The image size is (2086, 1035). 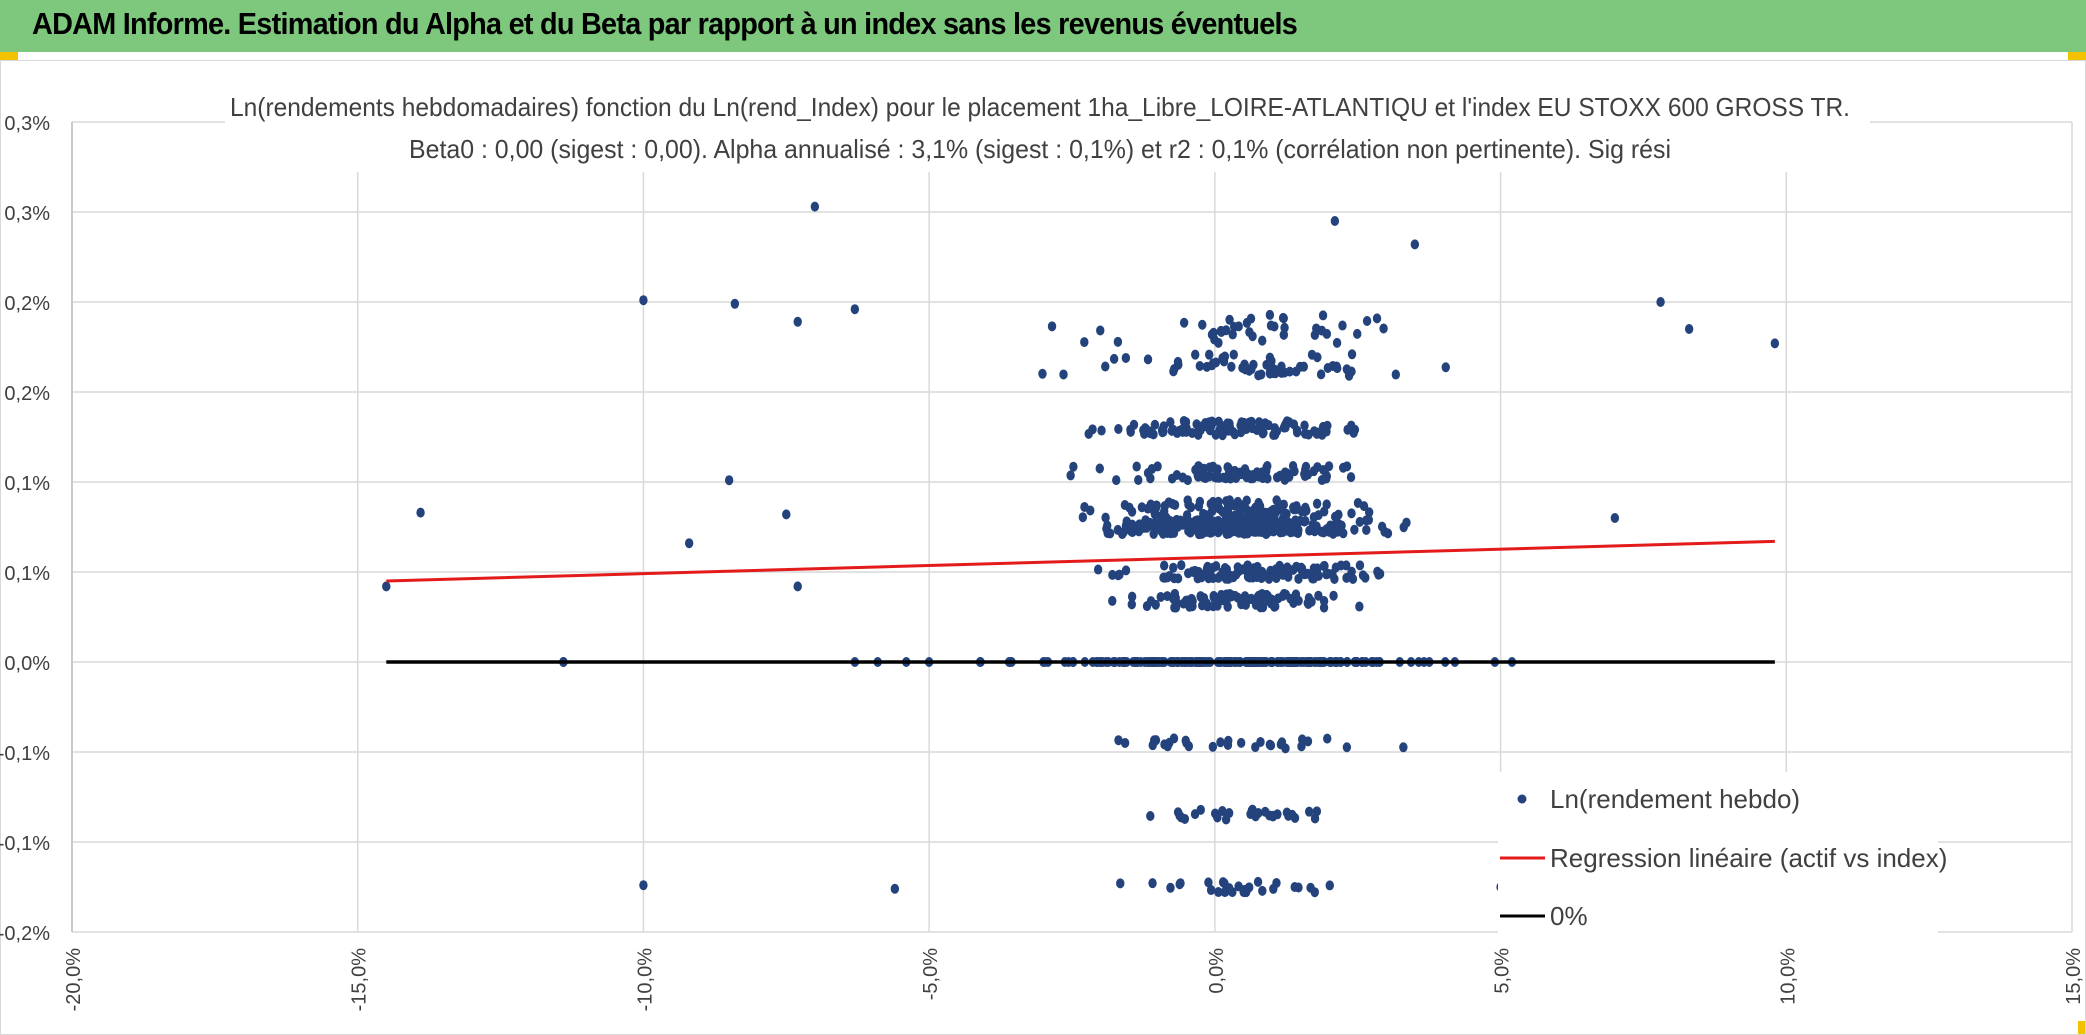 What do you see at coordinates (1080, 601) in the screenshot?
I see `series-lines` at bounding box center [1080, 601].